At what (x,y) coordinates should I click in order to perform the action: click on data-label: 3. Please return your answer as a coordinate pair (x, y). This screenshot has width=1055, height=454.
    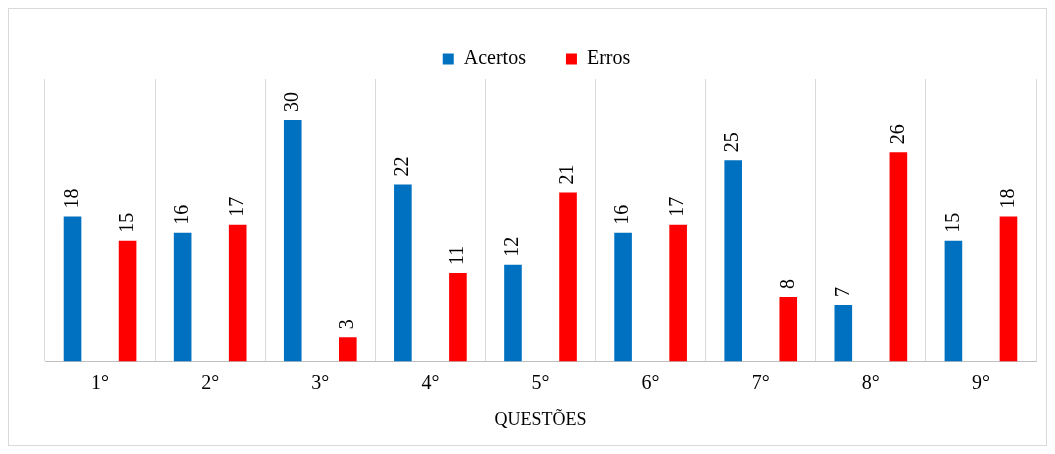
    Looking at the image, I should click on (346, 324).